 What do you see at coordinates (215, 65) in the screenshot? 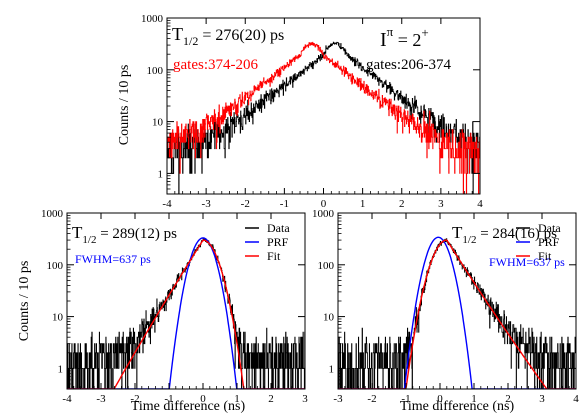
I see `top-gate-red-label: gates:374-206` at bounding box center [215, 65].